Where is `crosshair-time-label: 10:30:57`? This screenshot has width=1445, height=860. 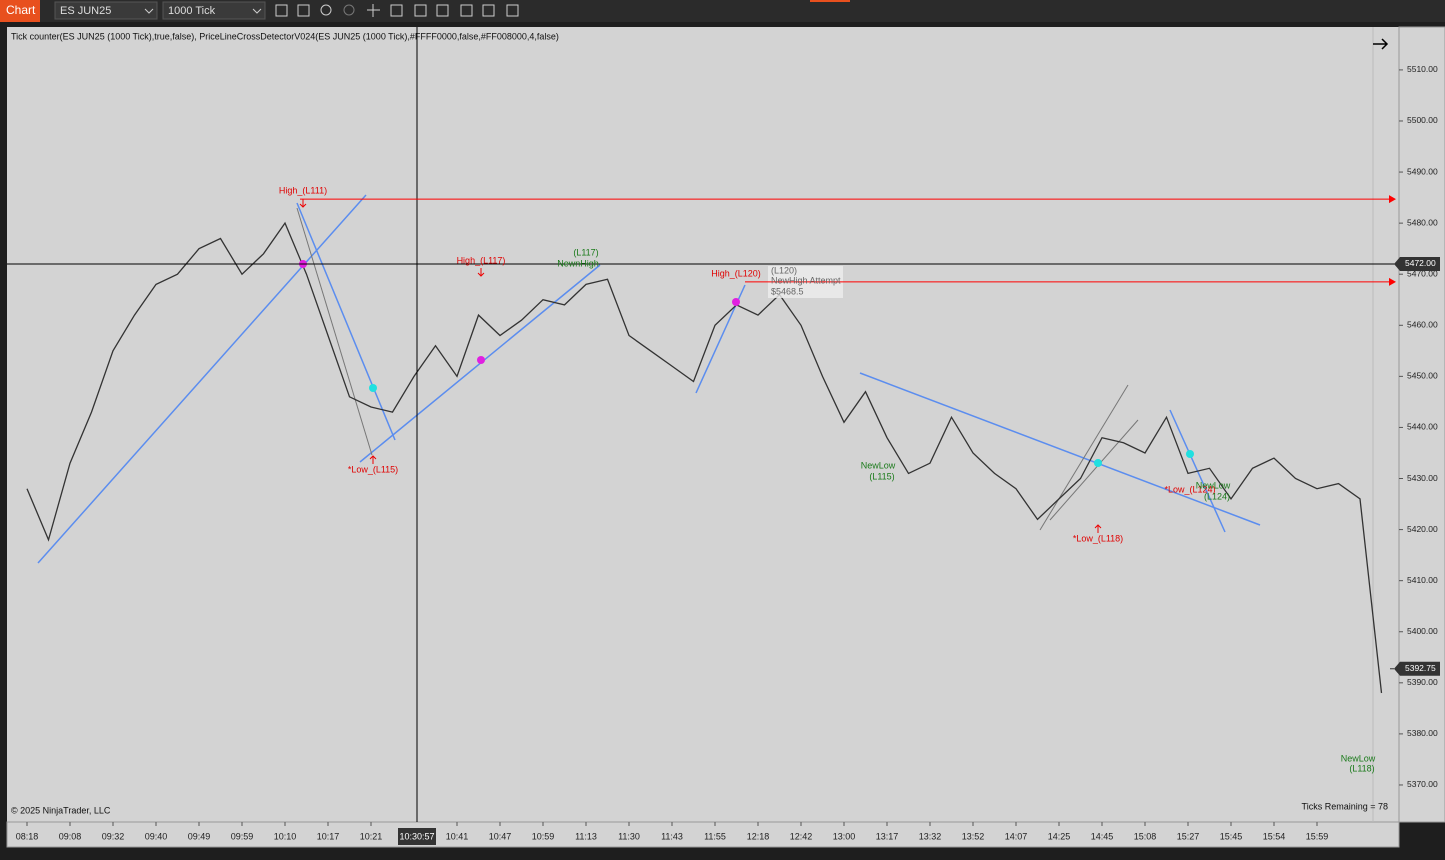
crosshair-time-label: 10:30:57 is located at coordinates (416, 836).